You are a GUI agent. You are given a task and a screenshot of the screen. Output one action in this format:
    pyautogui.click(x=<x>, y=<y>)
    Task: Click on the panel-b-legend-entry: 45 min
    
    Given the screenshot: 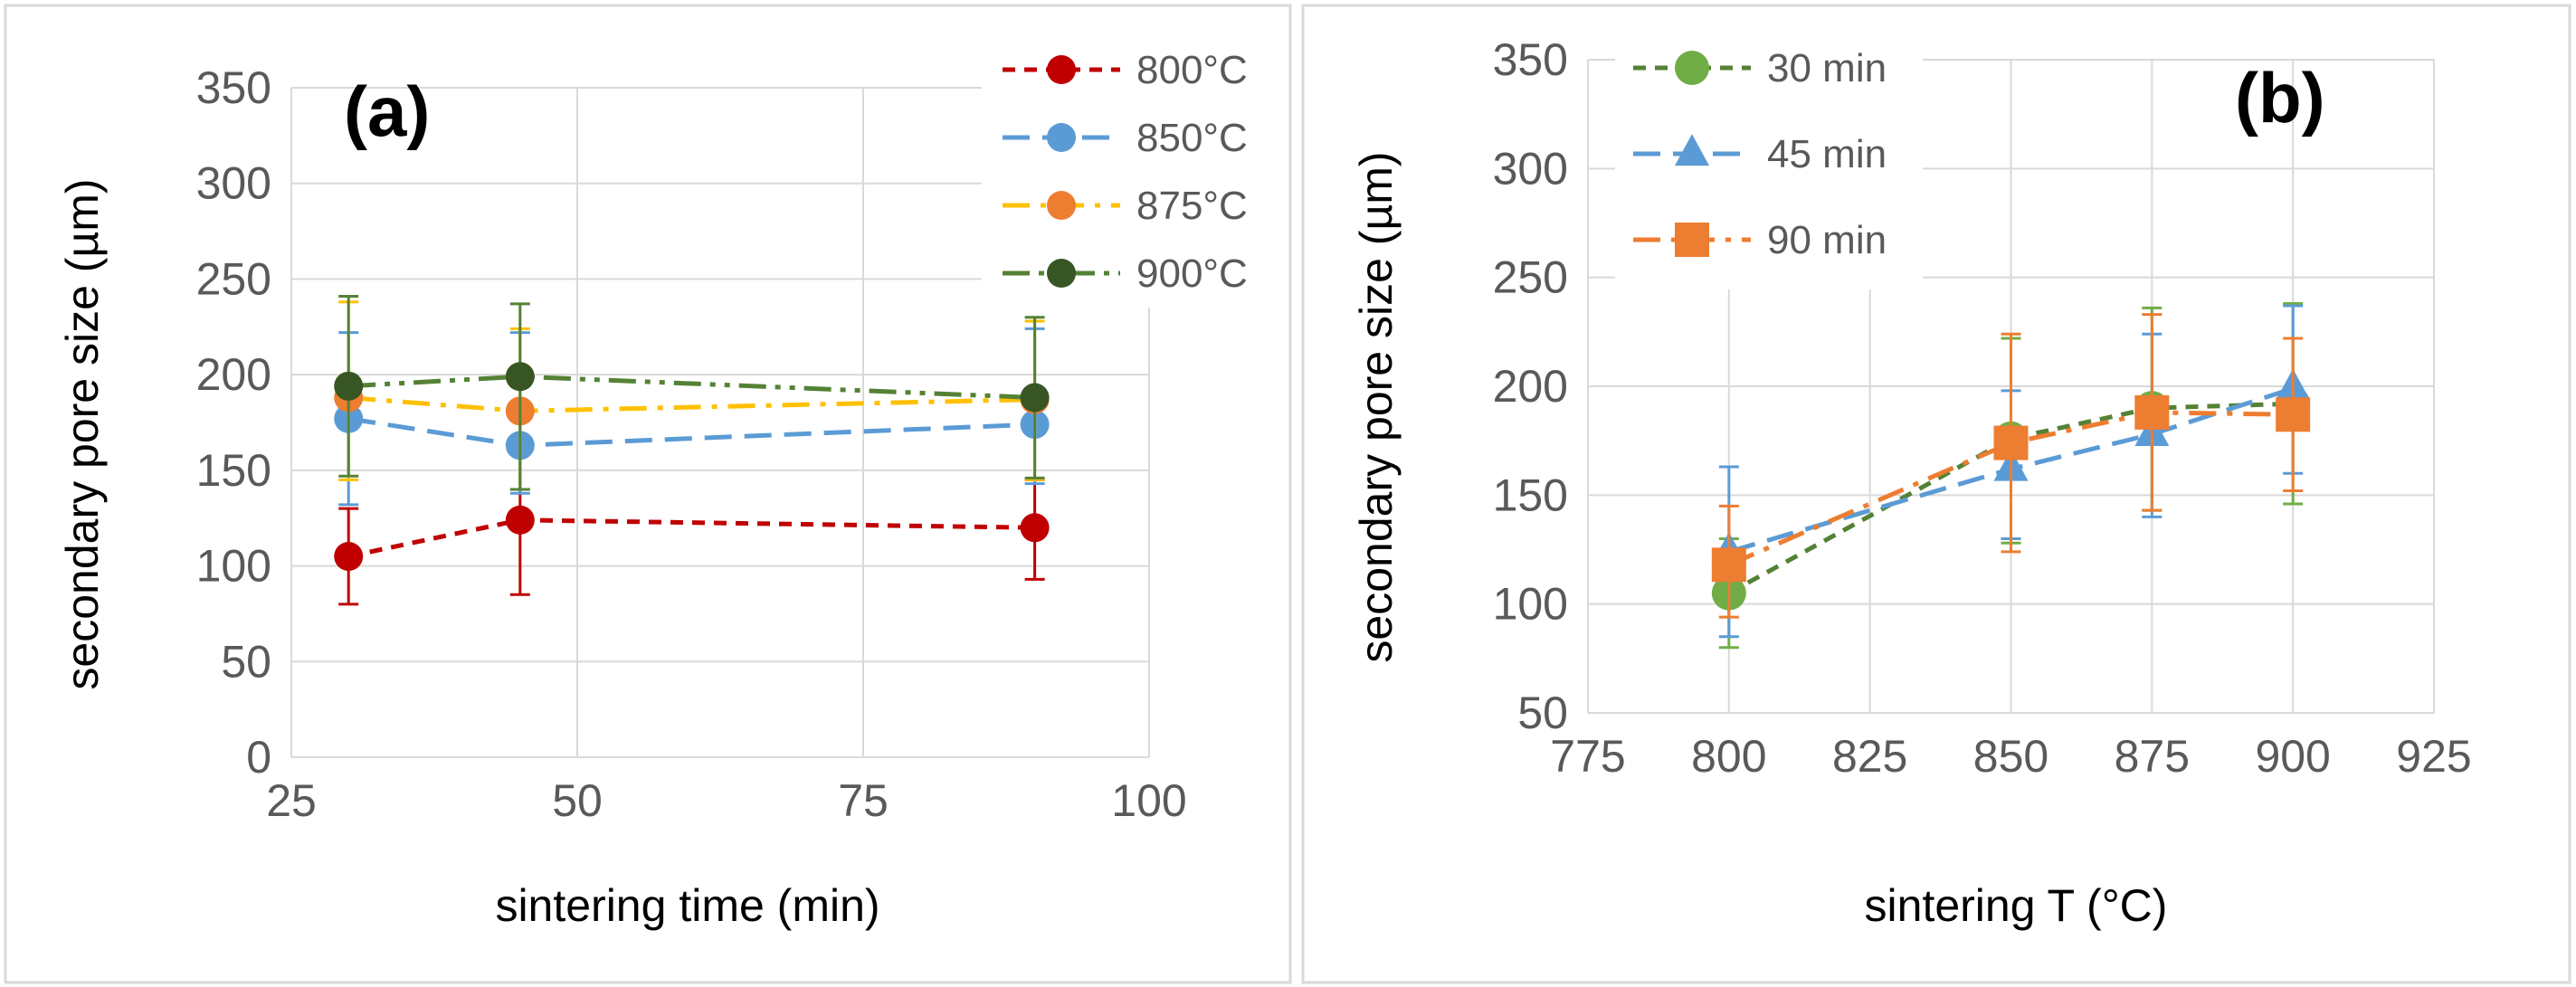 What is the action you would take?
    pyautogui.click(x=1760, y=154)
    